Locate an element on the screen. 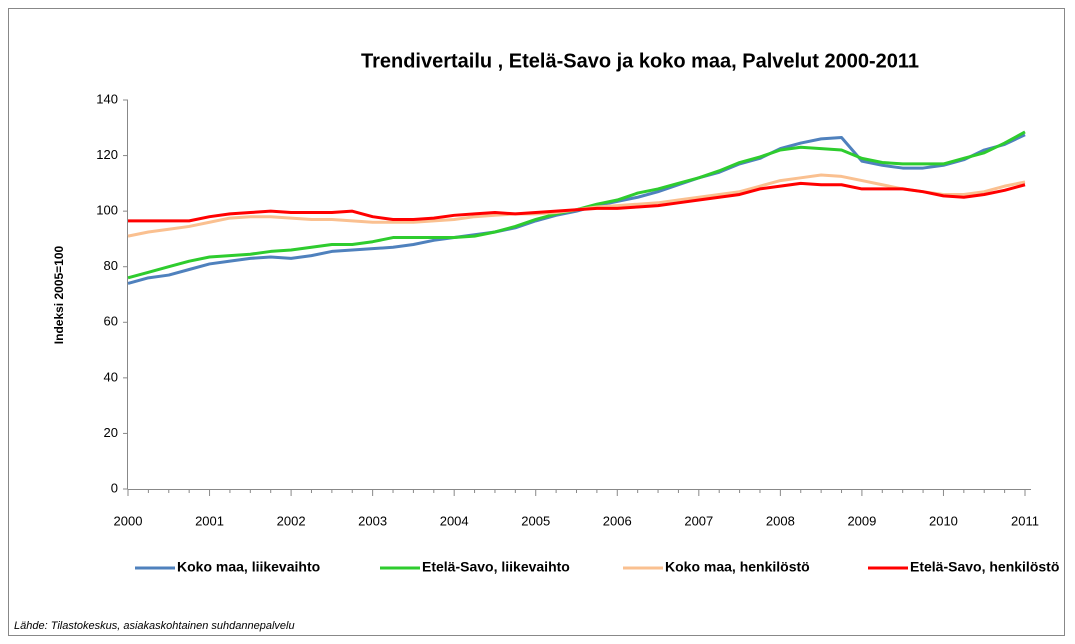  y-tick-label: 80 is located at coordinates (111, 265).